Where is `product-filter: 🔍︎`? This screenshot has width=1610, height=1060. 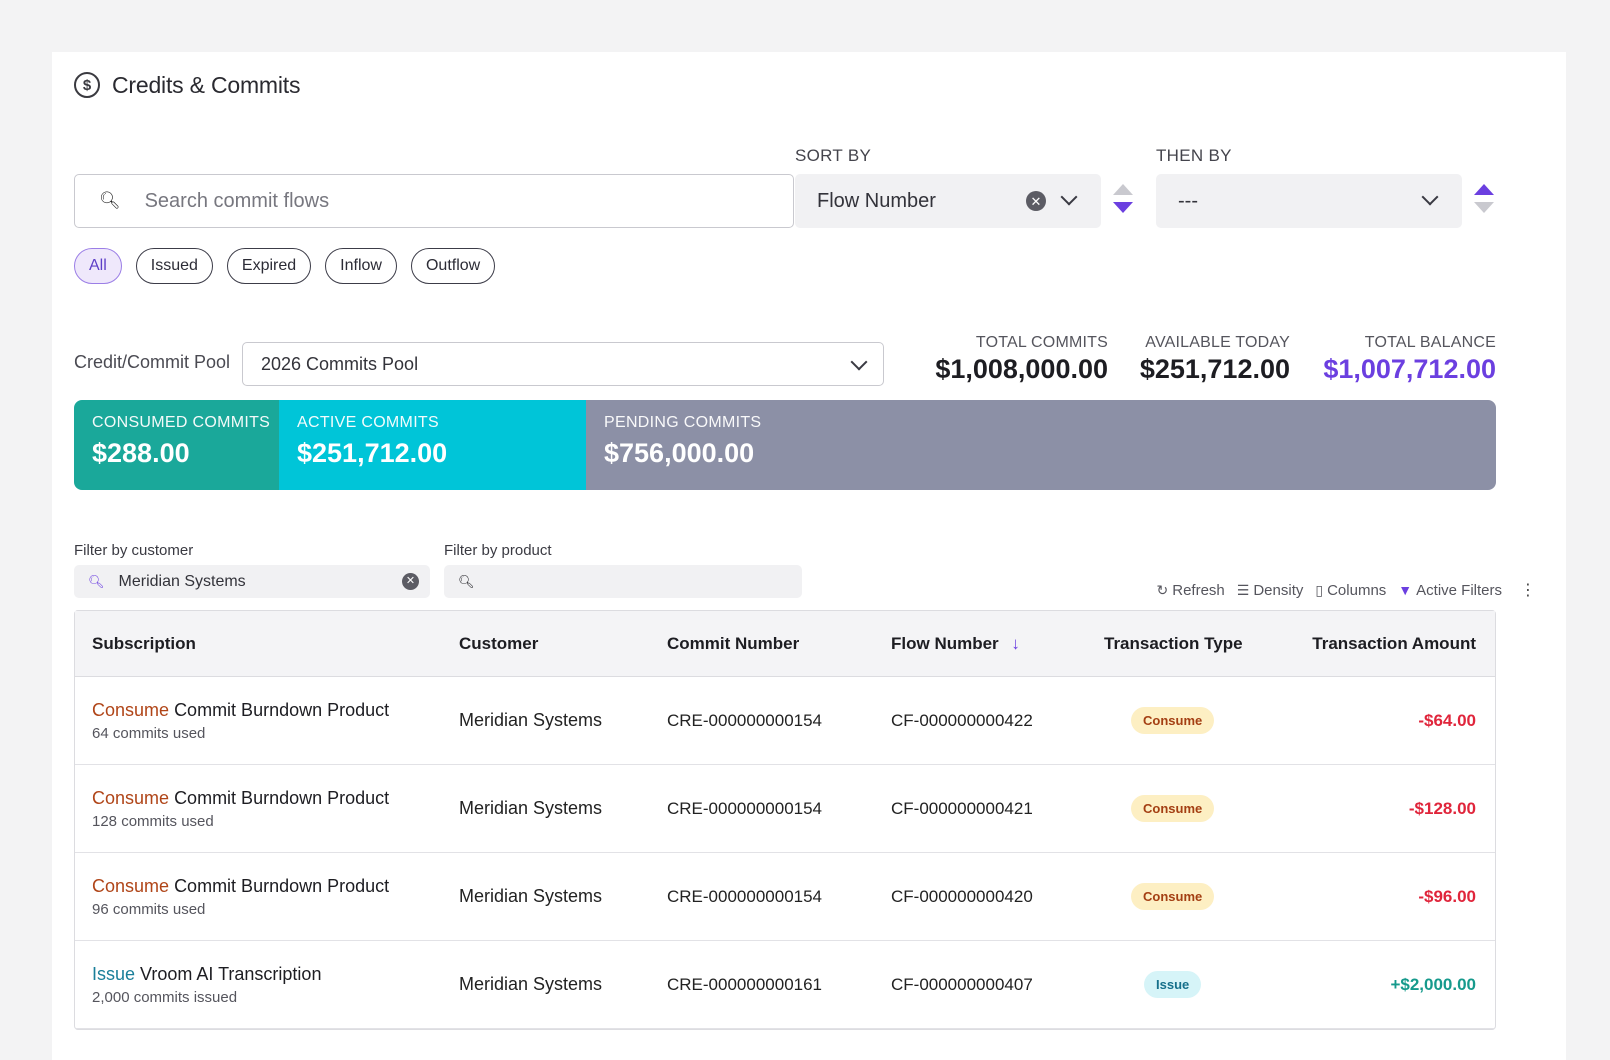 product-filter: 🔍︎ is located at coordinates (623, 581).